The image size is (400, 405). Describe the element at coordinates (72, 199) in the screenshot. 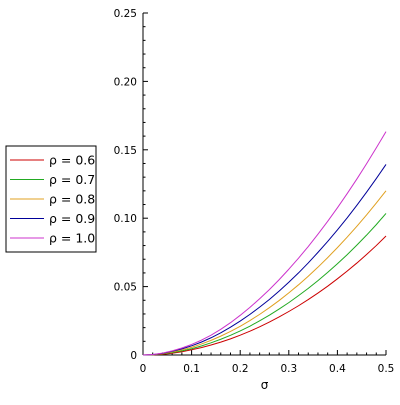

I see `legend-label-3: ρ = 0.8` at that location.